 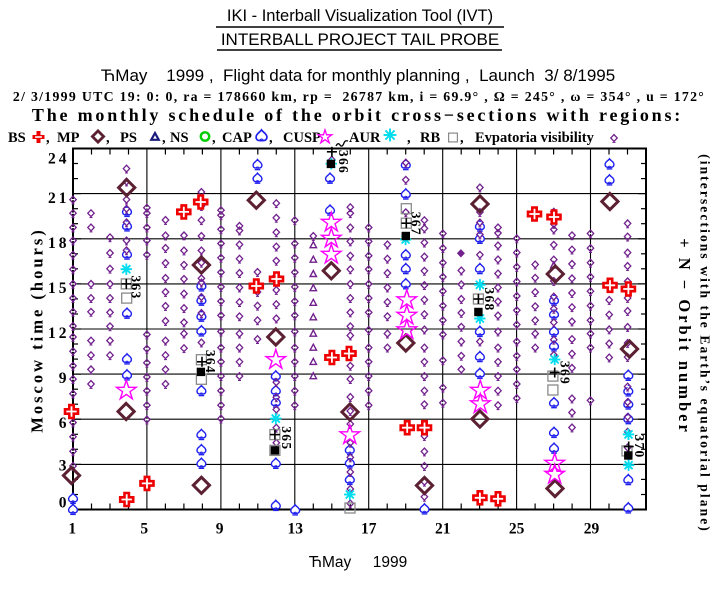 What do you see at coordinates (64, 423) in the screenshot?
I see `svg-text: 6` at bounding box center [64, 423].